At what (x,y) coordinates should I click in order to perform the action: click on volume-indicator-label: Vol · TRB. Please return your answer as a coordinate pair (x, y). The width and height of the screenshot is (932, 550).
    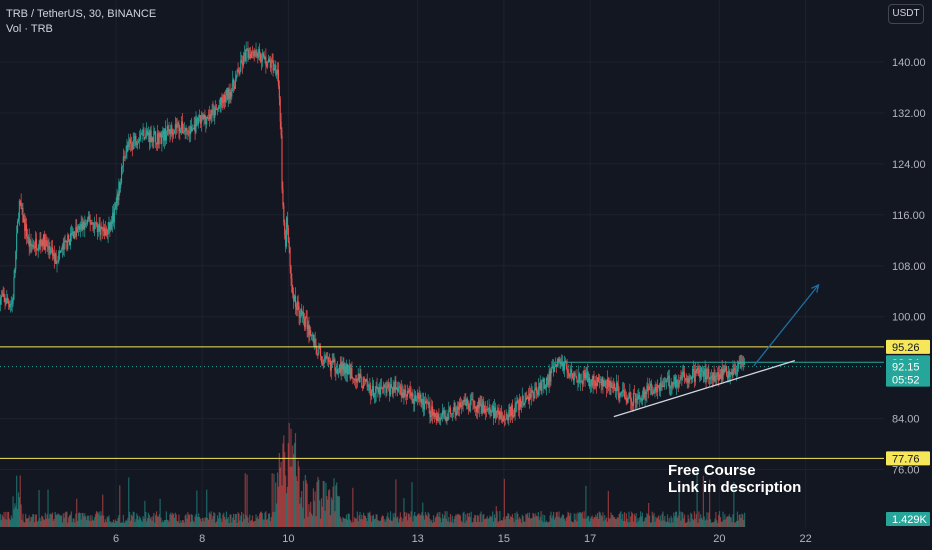
    Looking at the image, I should click on (29, 29).